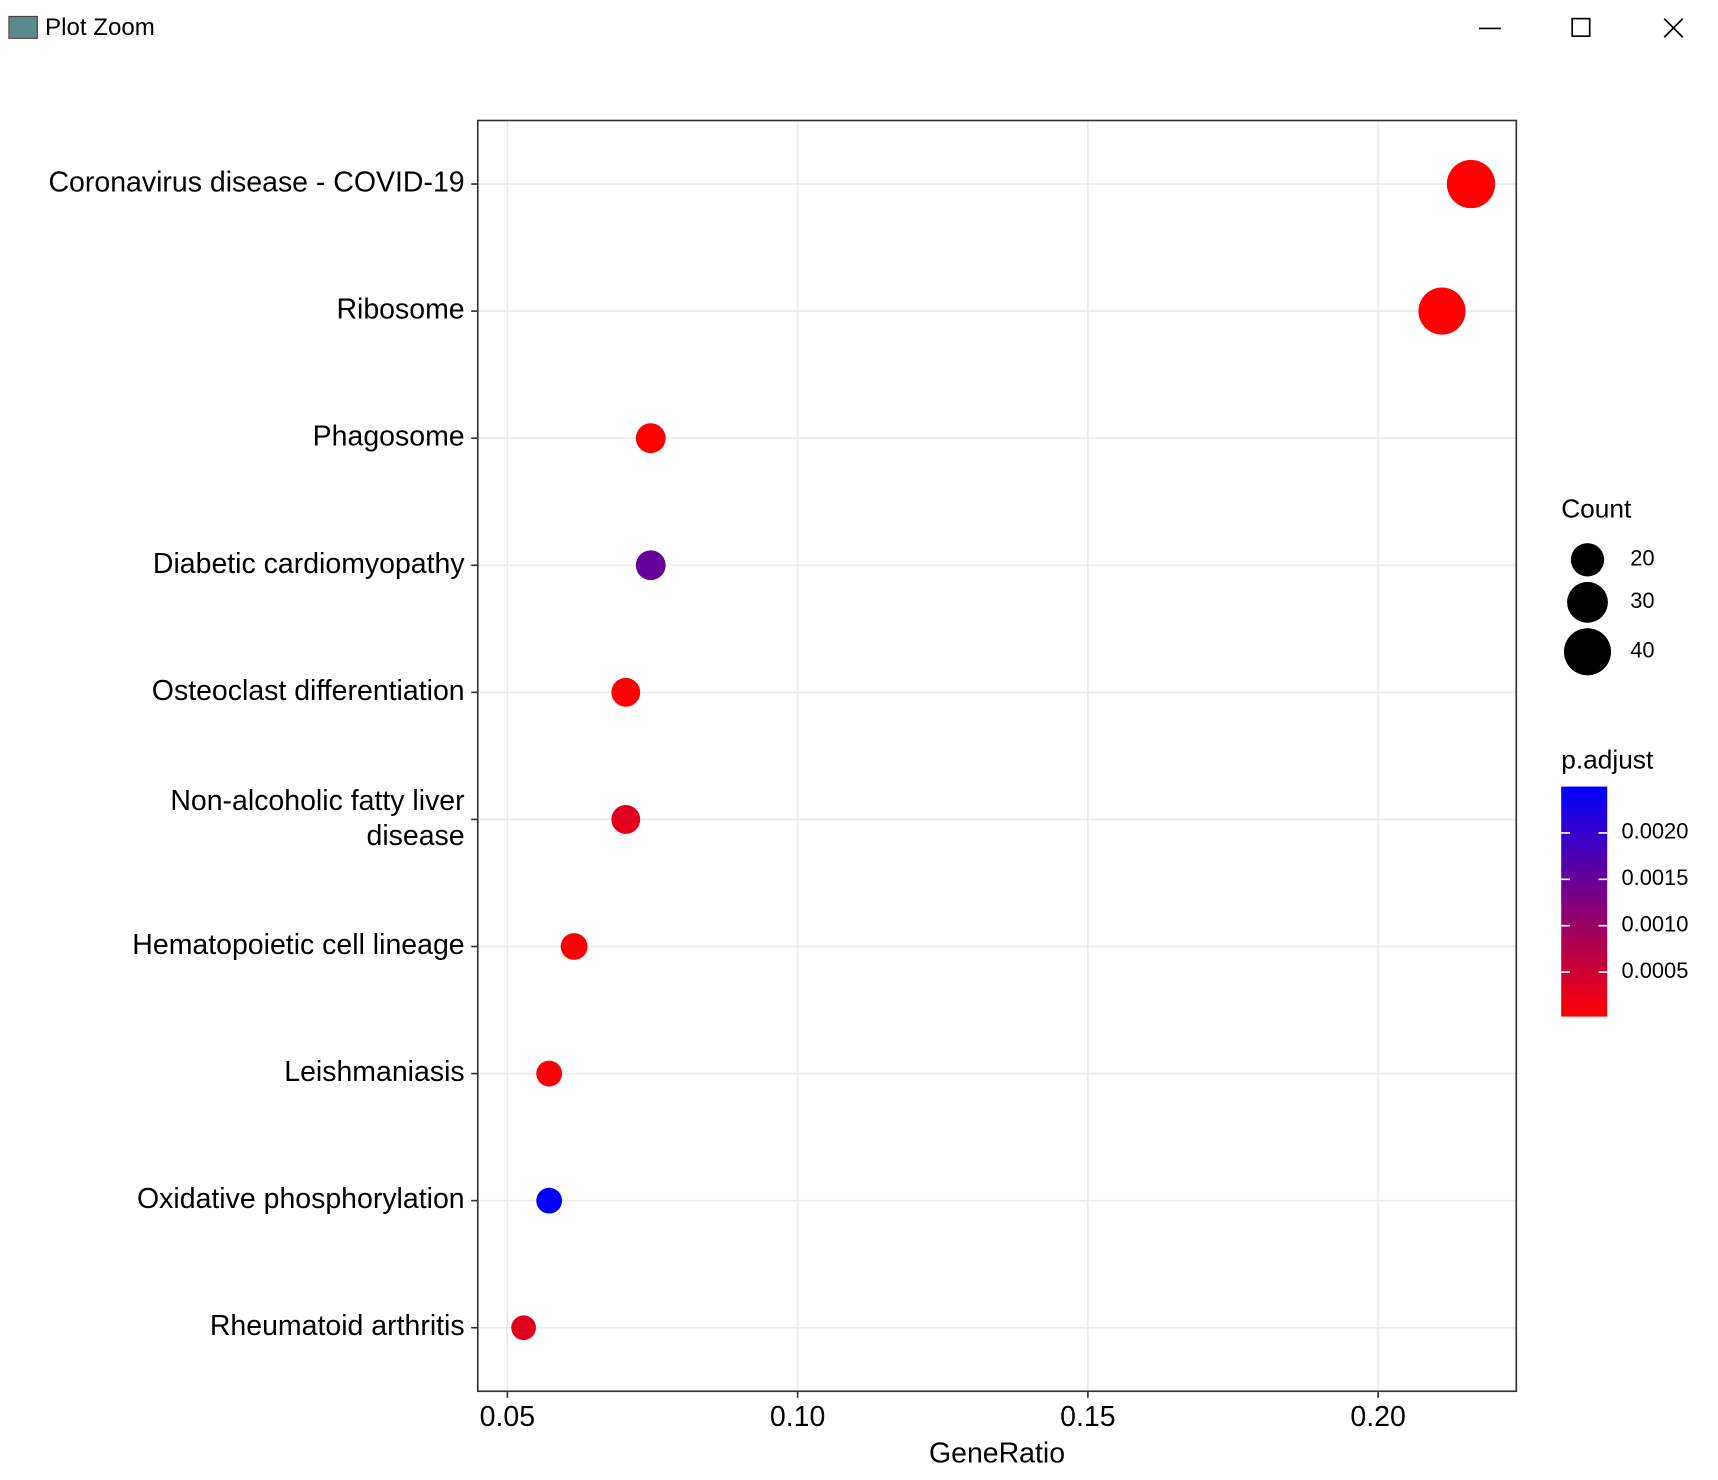  Describe the element at coordinates (997, 1453) in the screenshot. I see `x-axis-label: GeneRatio` at that location.